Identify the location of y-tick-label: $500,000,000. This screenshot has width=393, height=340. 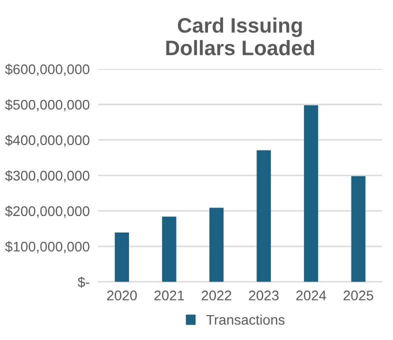
(47, 105).